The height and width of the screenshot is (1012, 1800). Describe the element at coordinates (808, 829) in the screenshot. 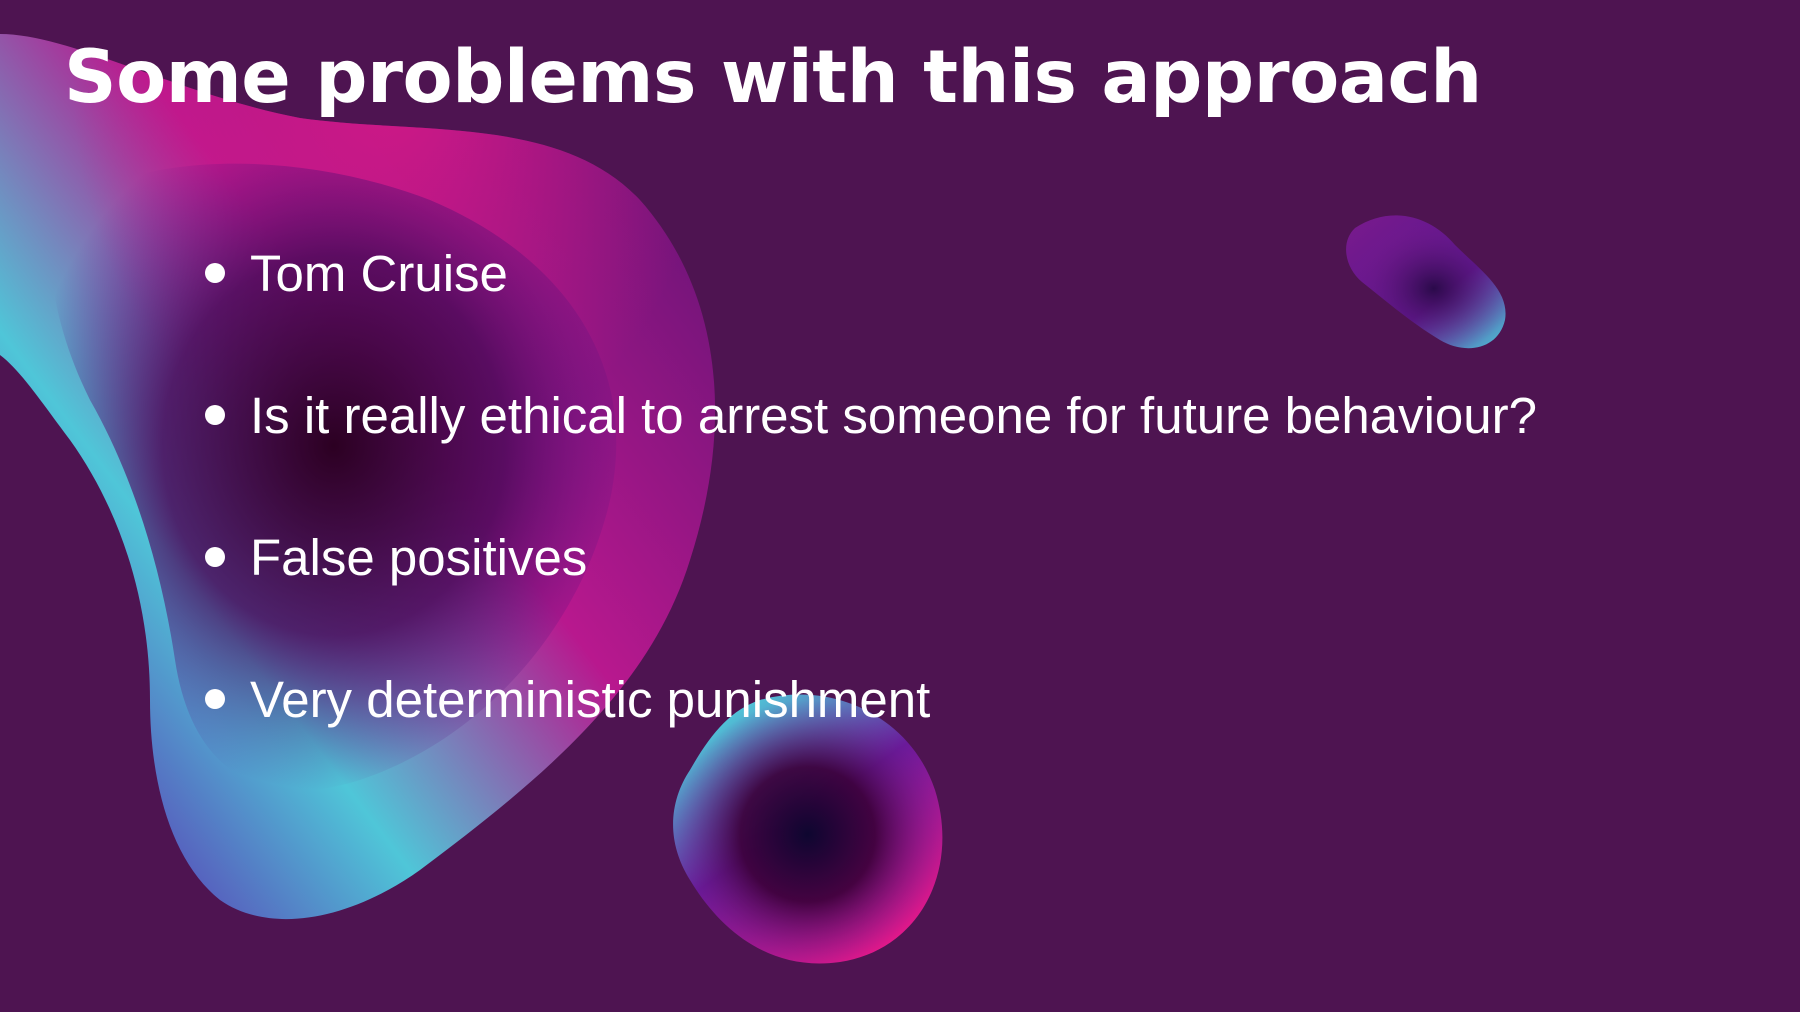

I see `medium-blob` at that location.